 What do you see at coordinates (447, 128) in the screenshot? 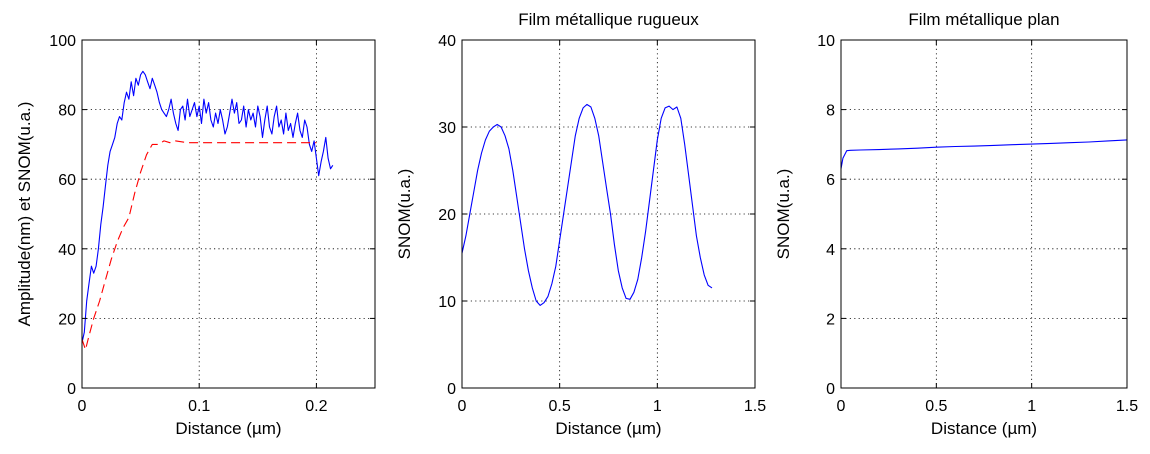
I see `y-tick-label: 30` at bounding box center [447, 128].